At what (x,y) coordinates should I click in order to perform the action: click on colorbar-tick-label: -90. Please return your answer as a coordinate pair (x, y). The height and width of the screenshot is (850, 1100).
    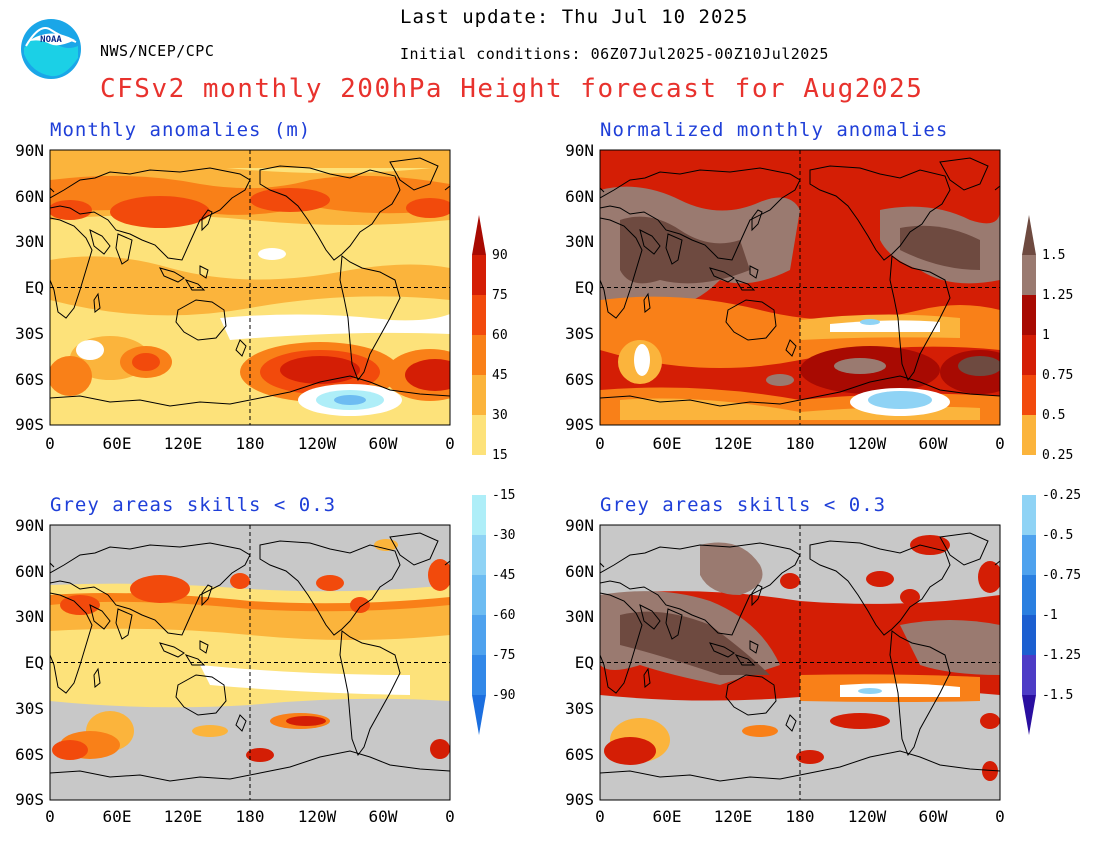
    Looking at the image, I should click on (504, 695).